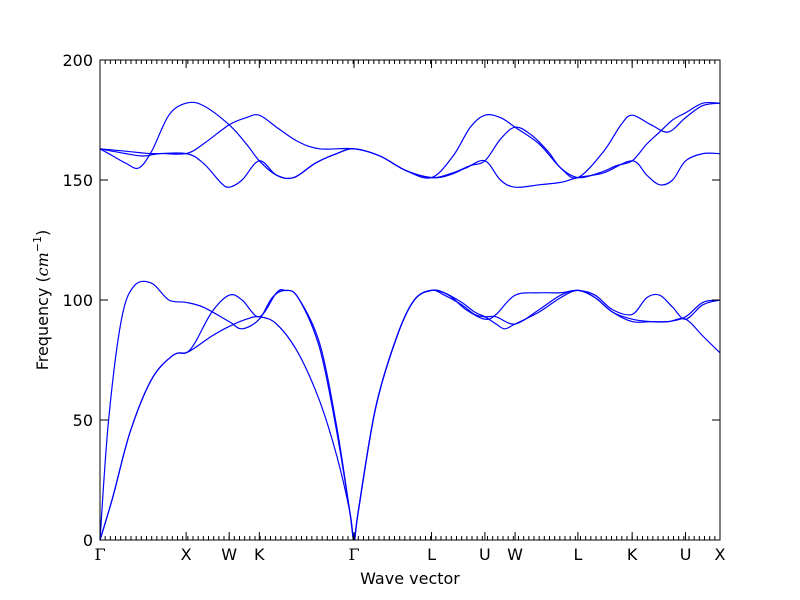  I want to click on y-axis-label-unit-exponent: −1, so click(37, 244).